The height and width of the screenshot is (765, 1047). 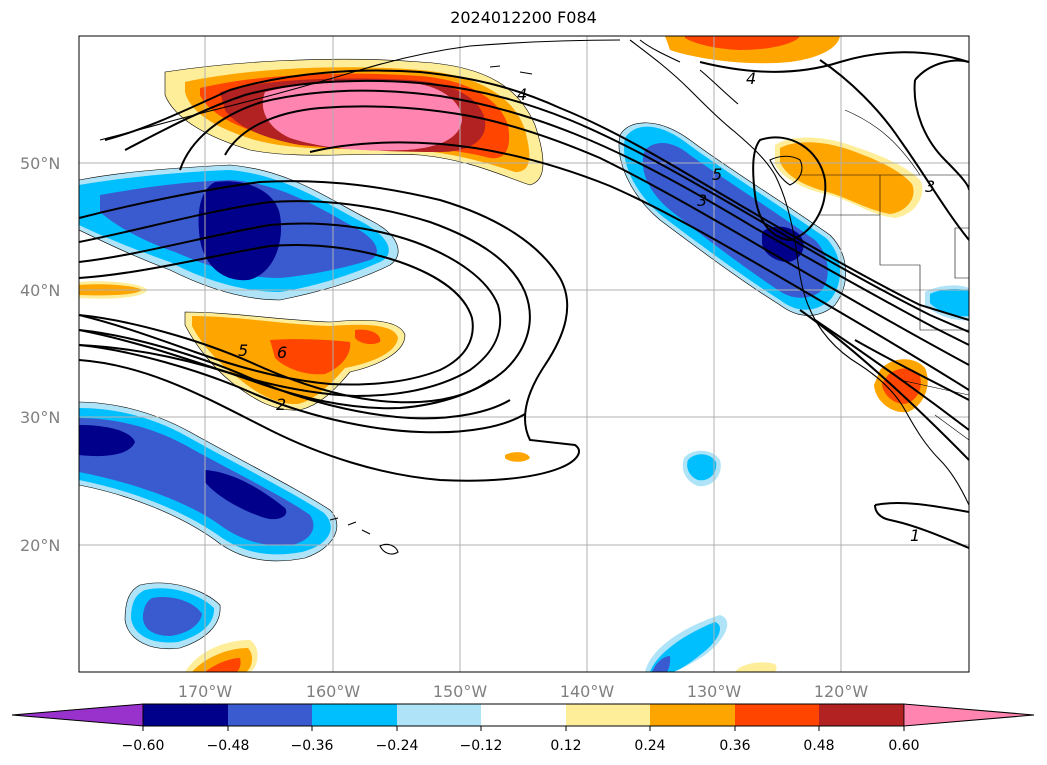 What do you see at coordinates (77, 715) in the screenshot?
I see `colorbar-low-extend` at bounding box center [77, 715].